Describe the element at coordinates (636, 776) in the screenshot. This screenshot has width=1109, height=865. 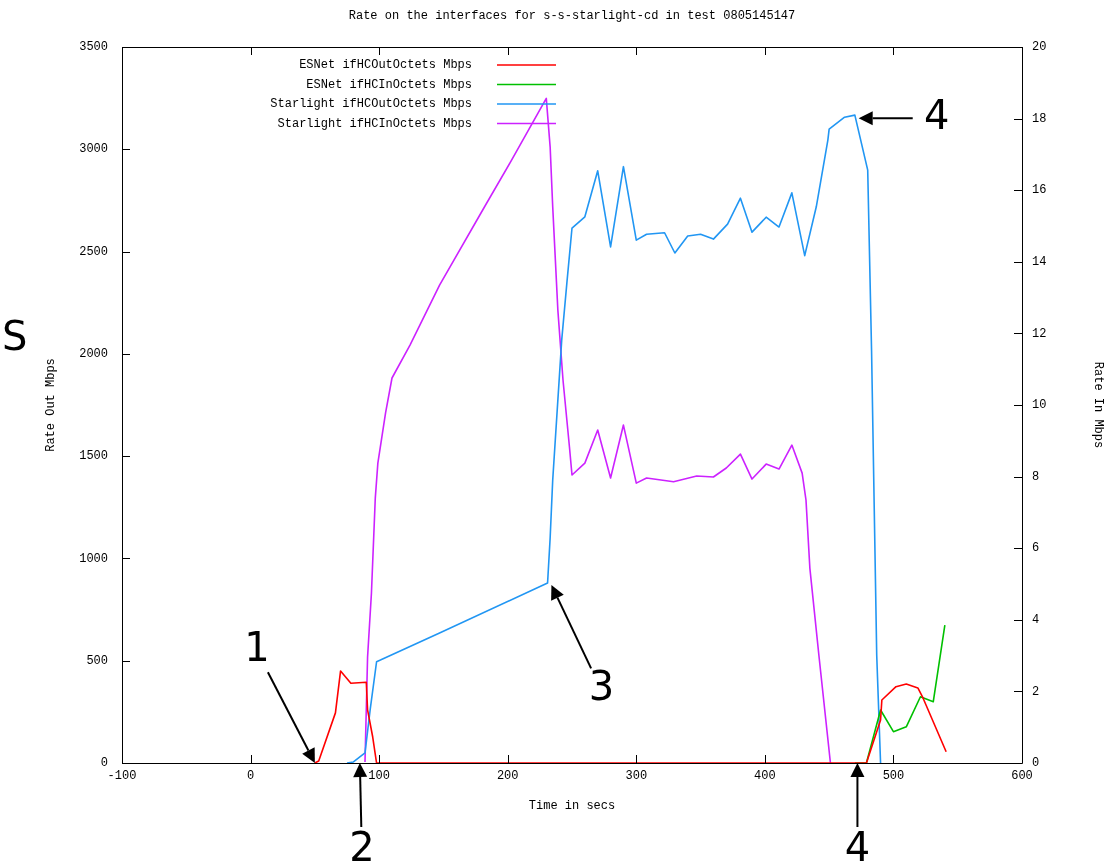
I see `x-tick-label: 300` at that location.